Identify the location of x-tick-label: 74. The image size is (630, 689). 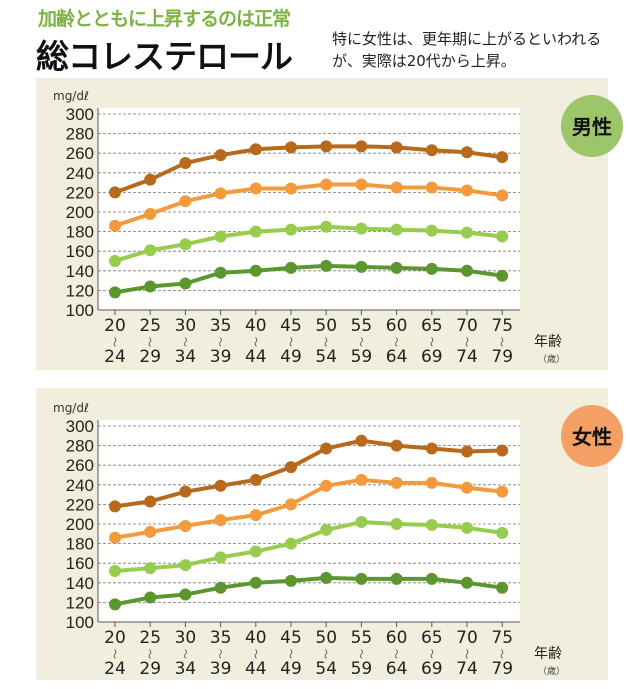
(467, 669).